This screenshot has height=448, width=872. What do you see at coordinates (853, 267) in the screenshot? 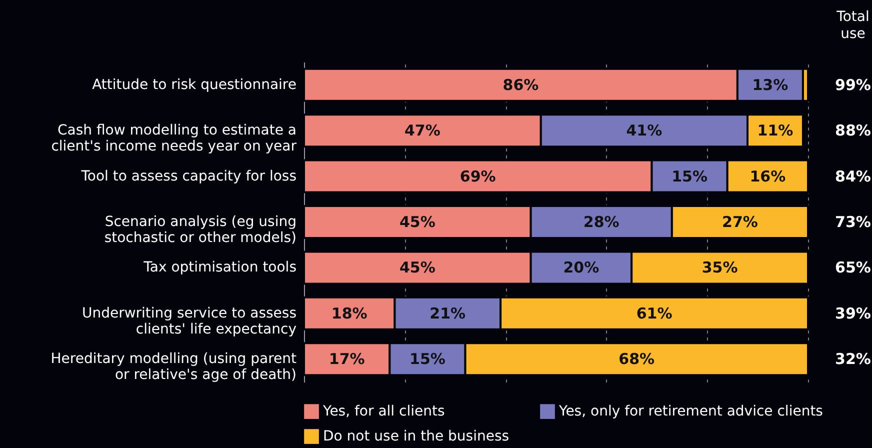
I see `text: 65%` at bounding box center [853, 267].